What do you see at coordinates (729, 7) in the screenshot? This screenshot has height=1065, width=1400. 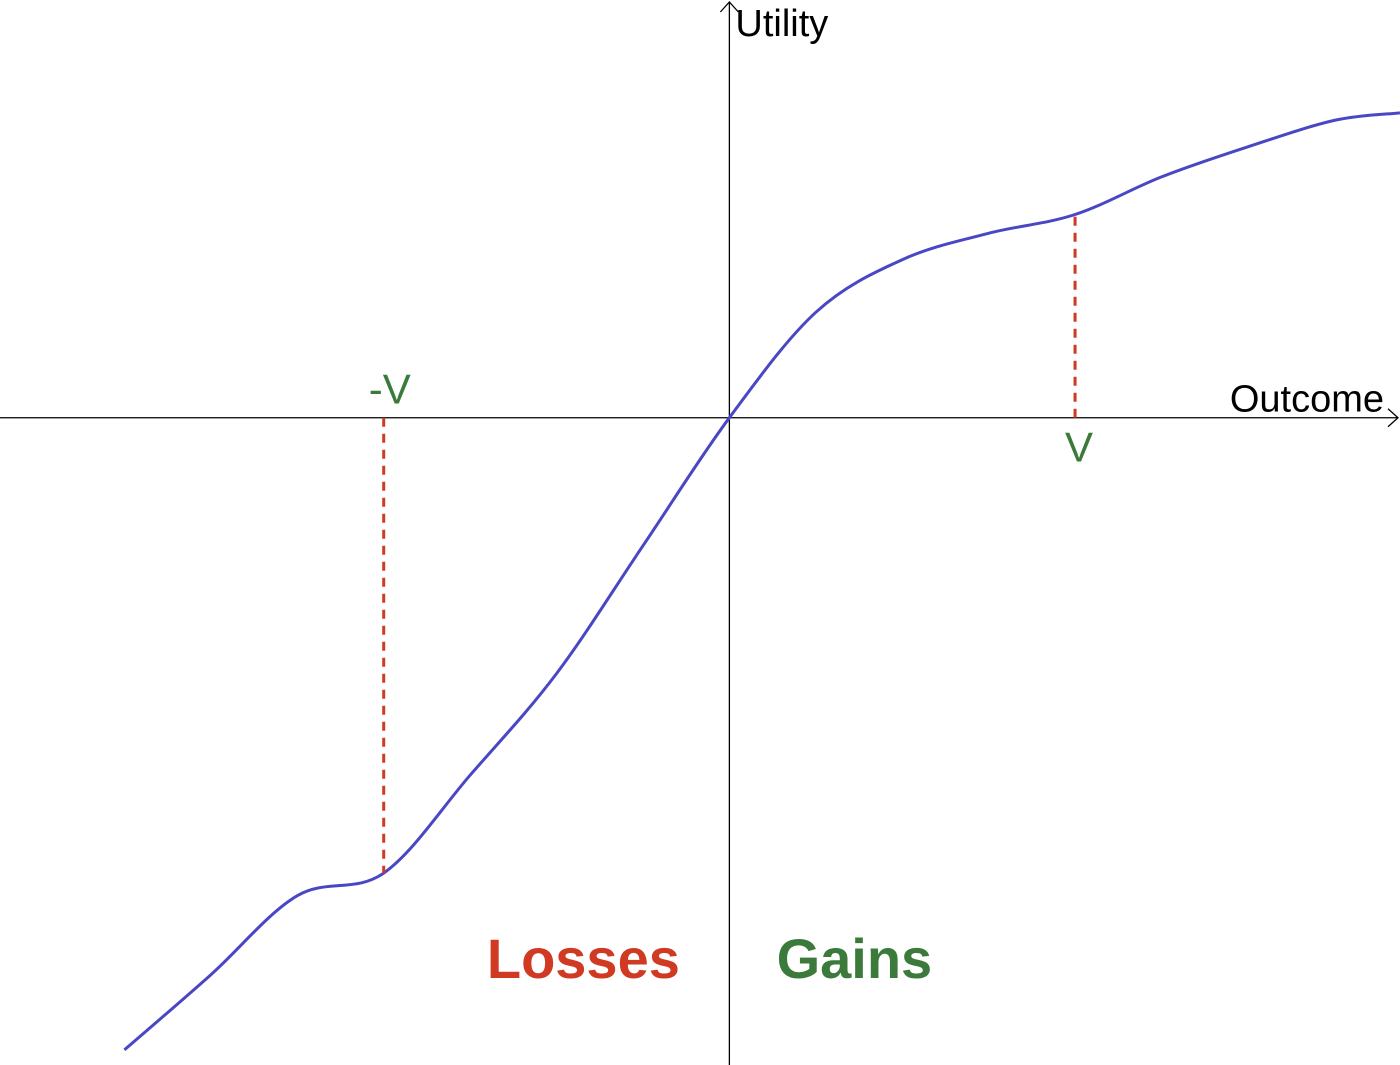 I see `y-axis-arrow` at bounding box center [729, 7].